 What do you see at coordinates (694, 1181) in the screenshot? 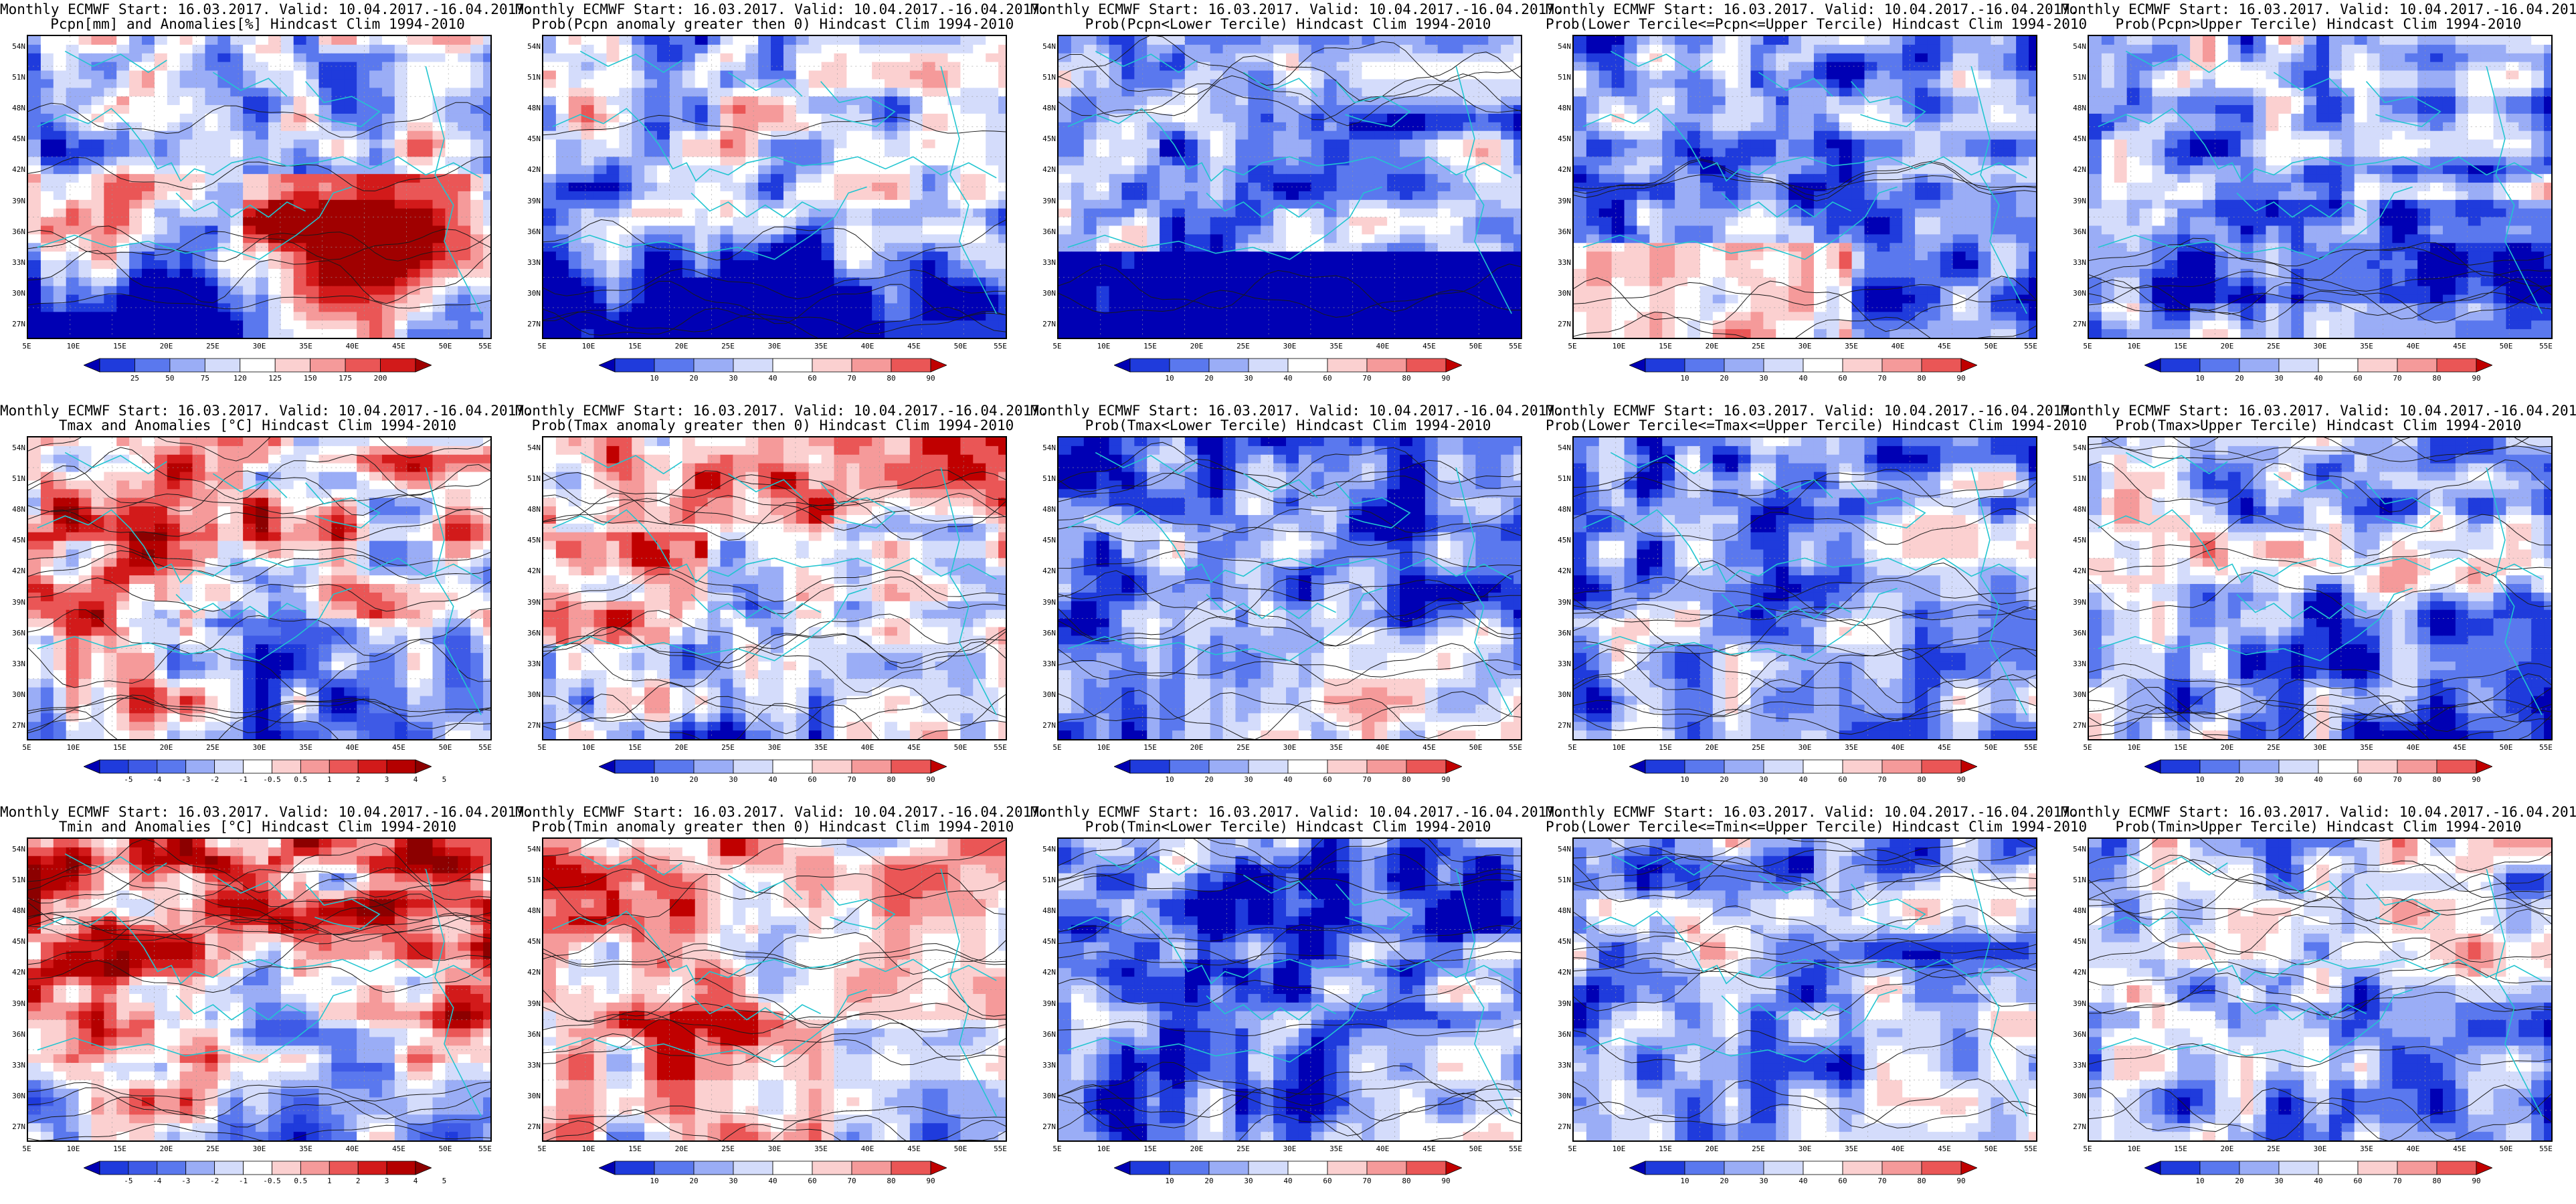
I see `color-bar-tick-label: 20` at bounding box center [694, 1181].